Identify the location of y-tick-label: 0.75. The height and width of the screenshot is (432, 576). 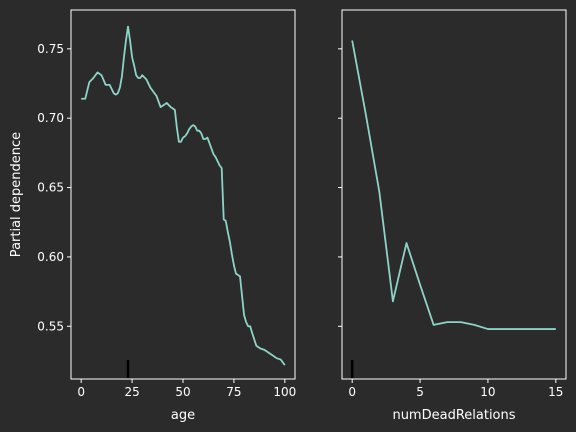
(50, 49).